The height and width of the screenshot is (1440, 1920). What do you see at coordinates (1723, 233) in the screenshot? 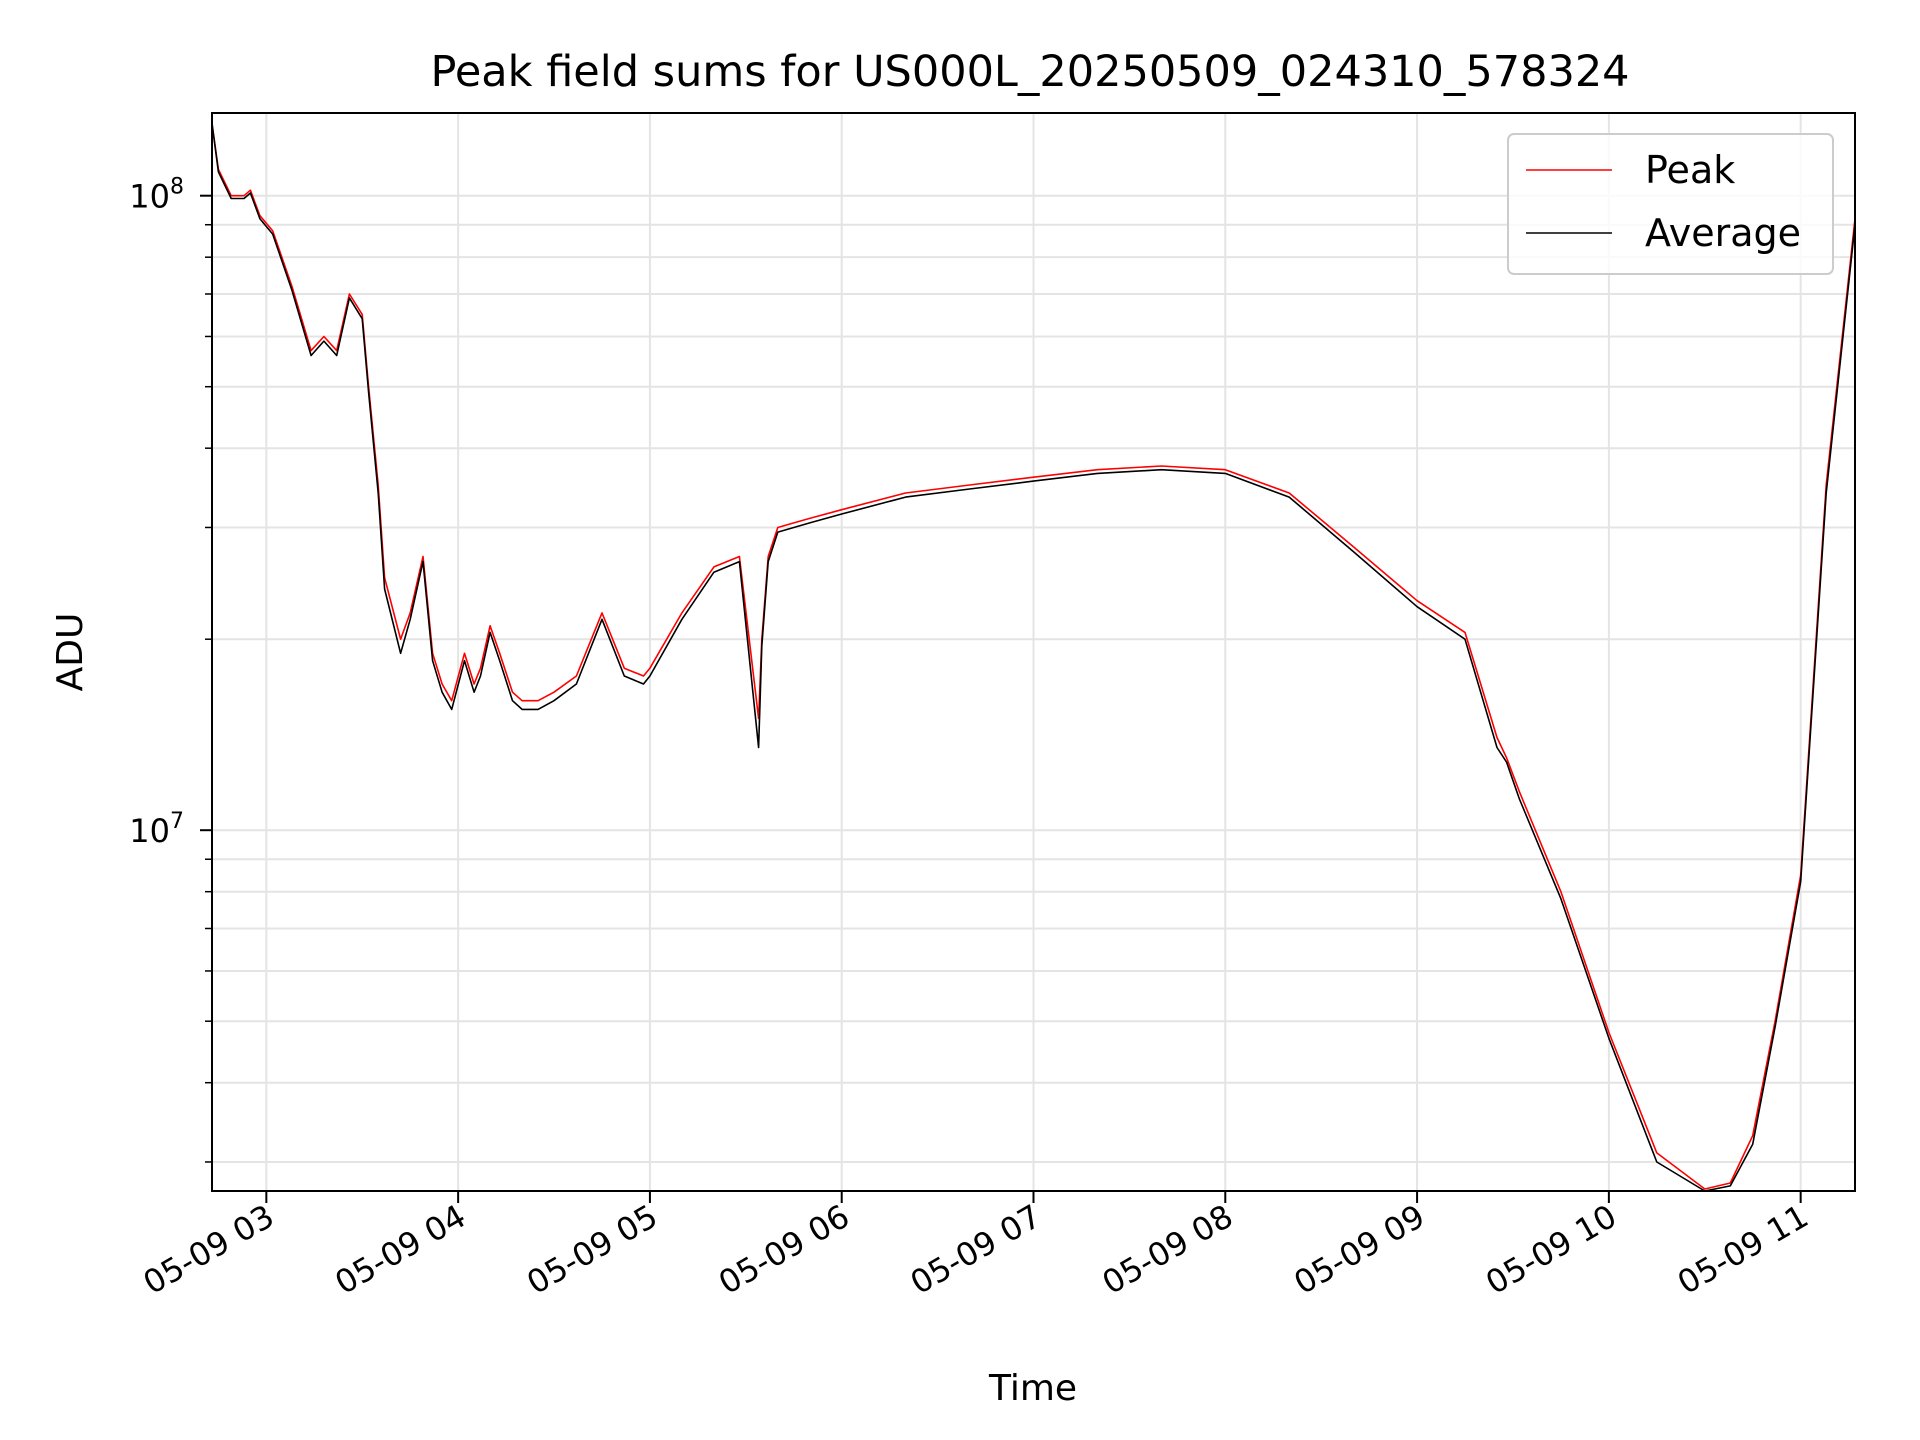
I see `legend-label-average: Average` at bounding box center [1723, 233].